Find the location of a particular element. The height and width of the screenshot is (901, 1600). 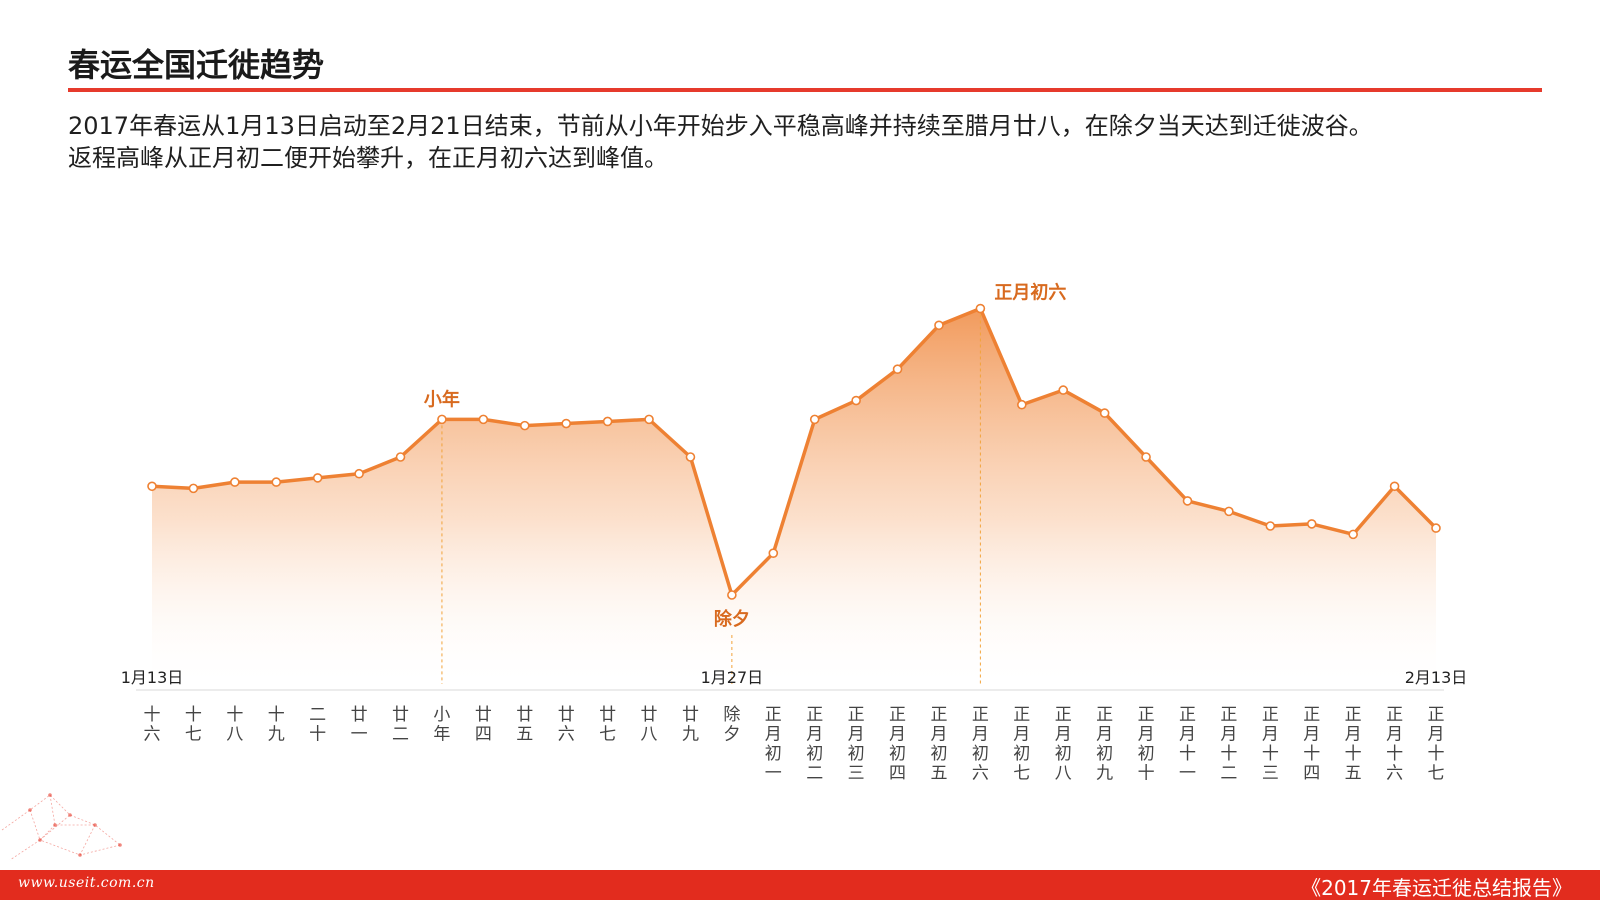

x-tick-label: 正月十三 is located at coordinates (1270, 744).